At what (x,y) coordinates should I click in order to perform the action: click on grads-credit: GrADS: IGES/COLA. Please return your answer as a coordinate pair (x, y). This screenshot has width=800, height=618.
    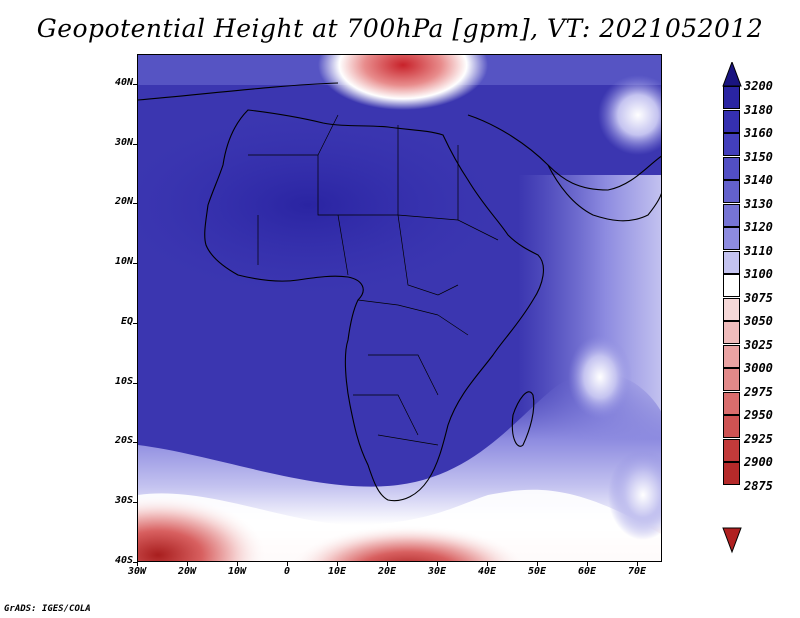
    Looking at the image, I should click on (47, 609).